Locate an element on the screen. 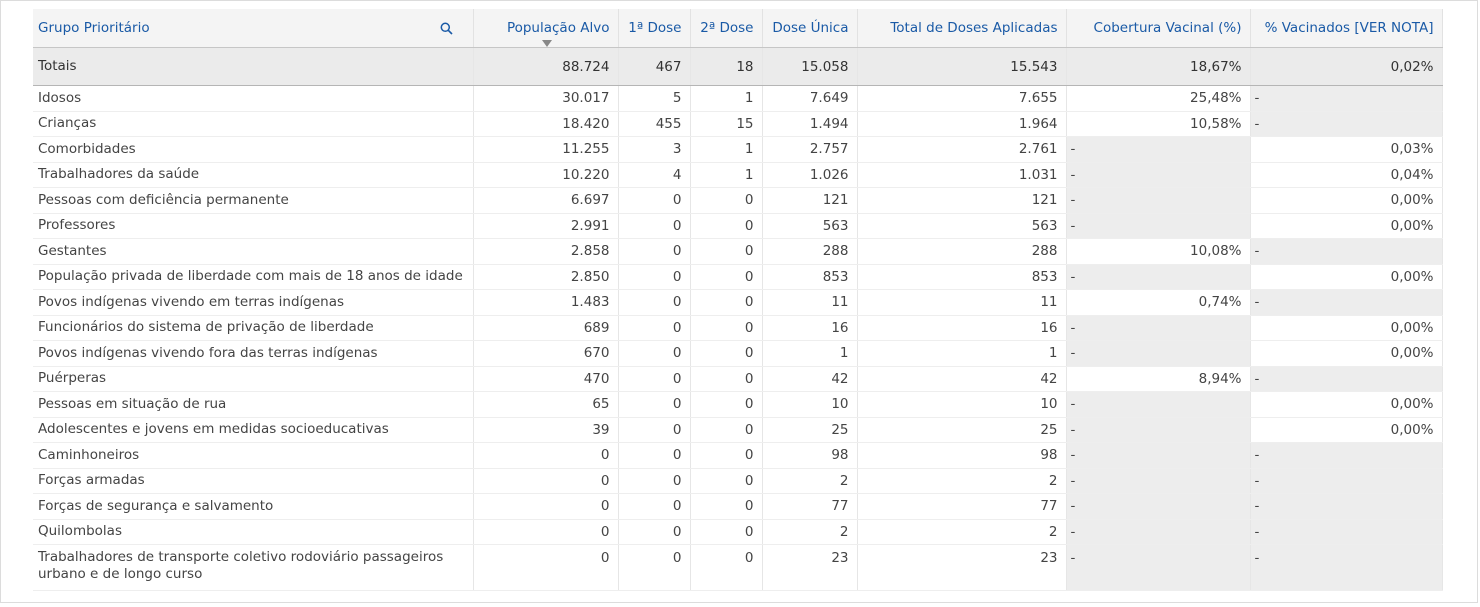 Image resolution: width=1480 pixels, height=607 pixels. table-row: Professores 2.991 0 0 563 563-0,00% is located at coordinates (738, 226).